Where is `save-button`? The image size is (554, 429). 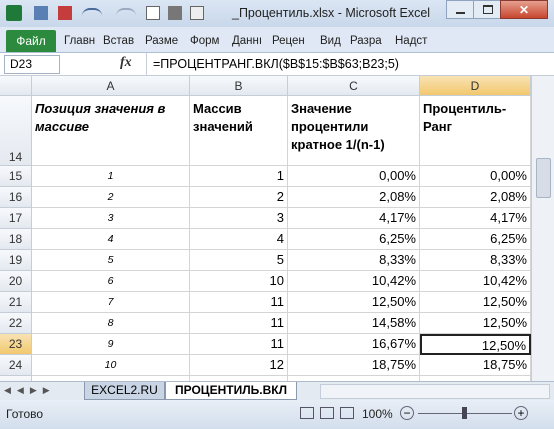 save-button is located at coordinates (41, 13).